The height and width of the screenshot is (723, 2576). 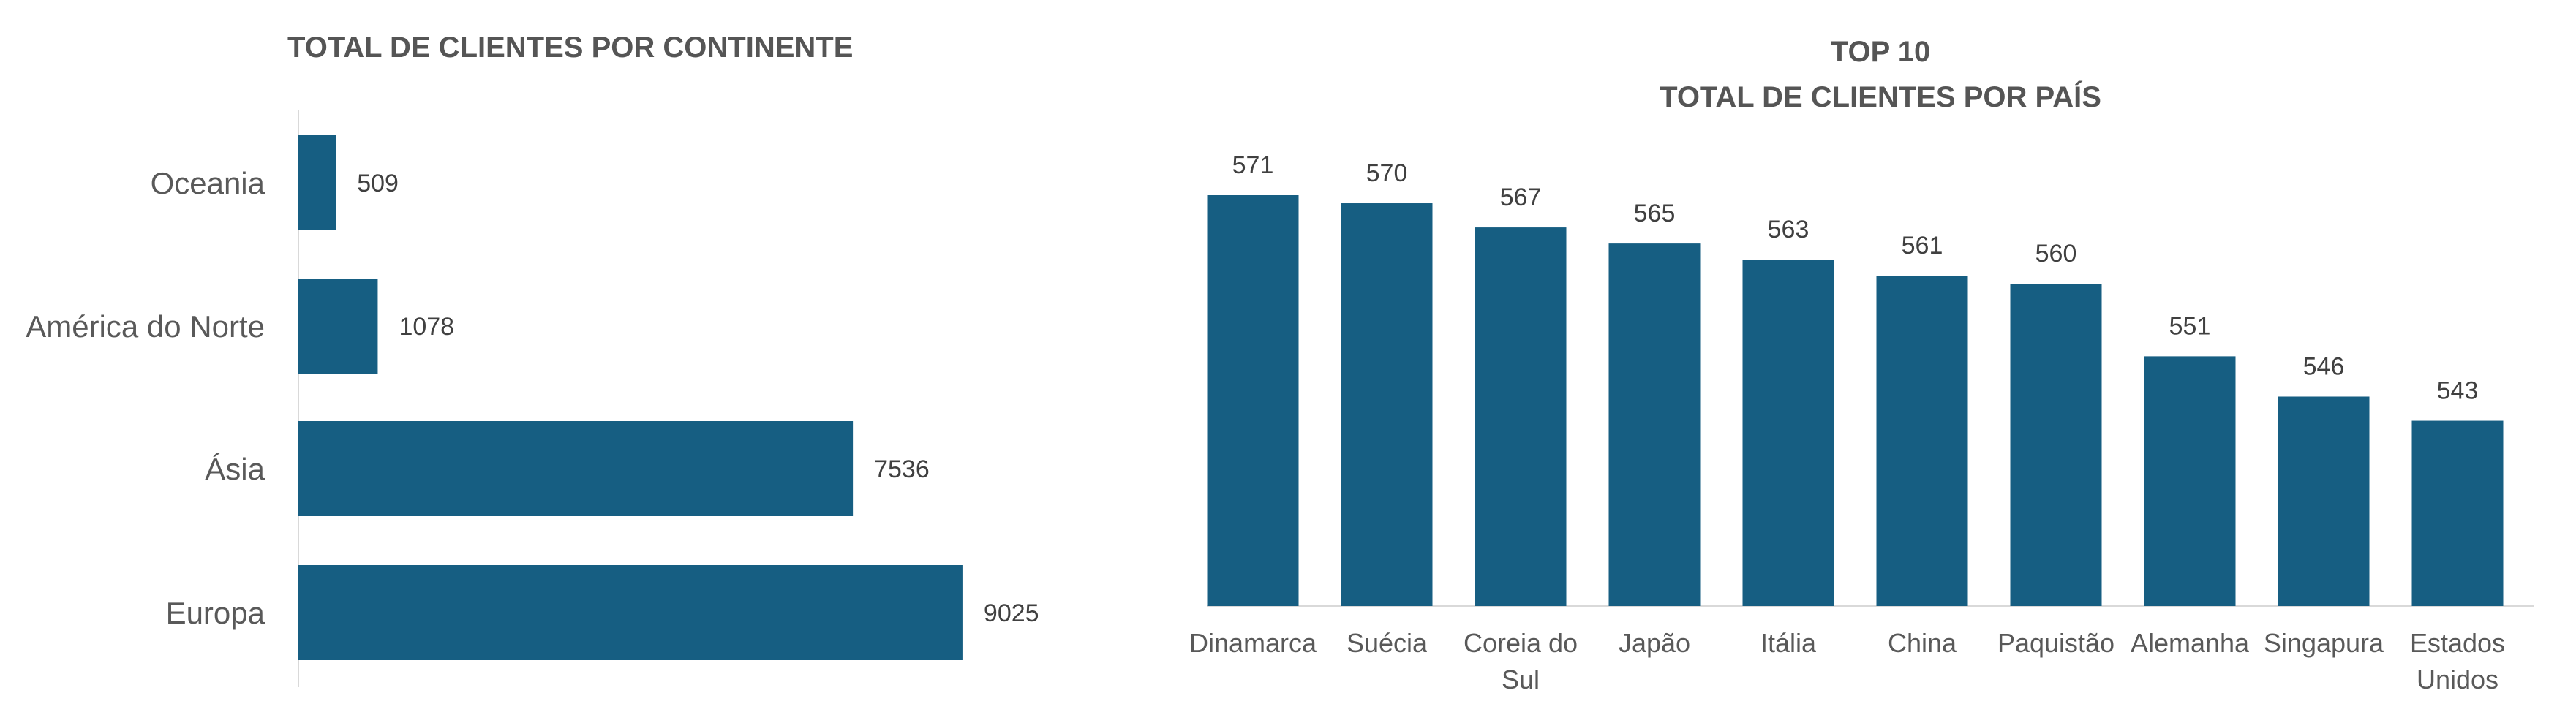 What do you see at coordinates (317, 182) in the screenshot?
I see `bar-oceania` at bounding box center [317, 182].